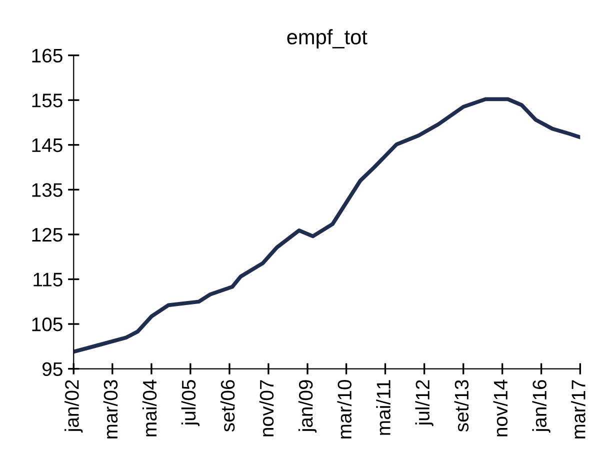  What do you see at coordinates (500, 408) in the screenshot?
I see `x-tick-label: nov/14` at bounding box center [500, 408].